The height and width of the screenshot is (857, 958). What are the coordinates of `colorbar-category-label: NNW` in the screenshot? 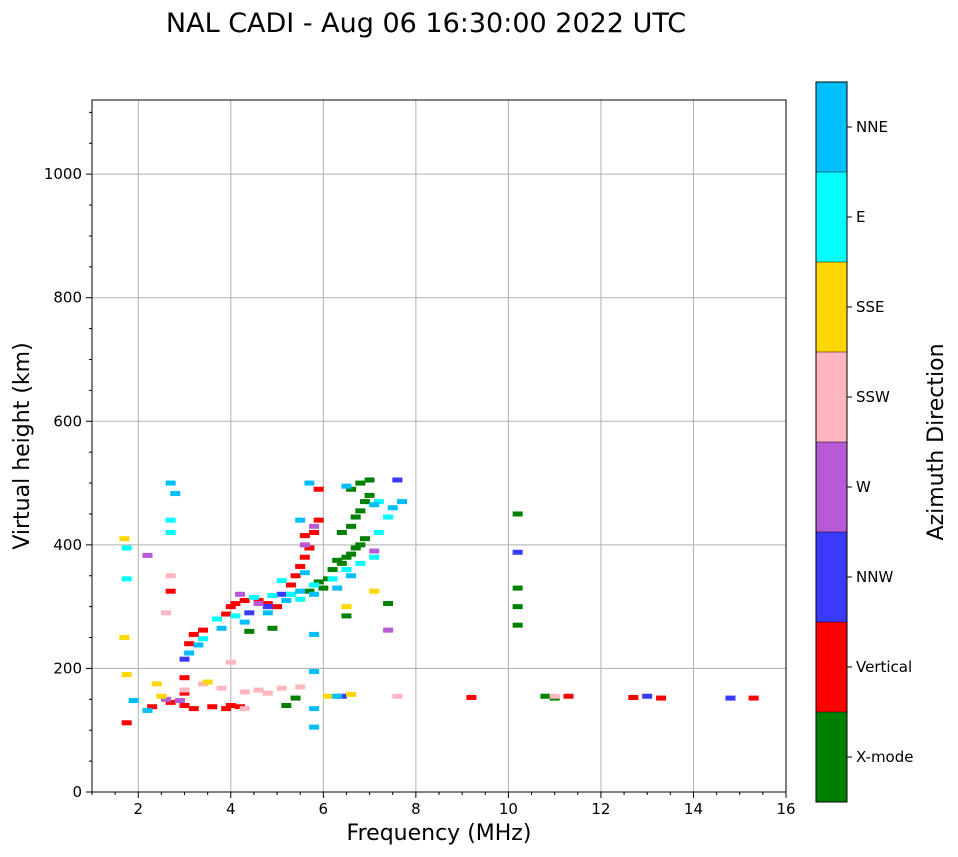 It's located at (874, 577).